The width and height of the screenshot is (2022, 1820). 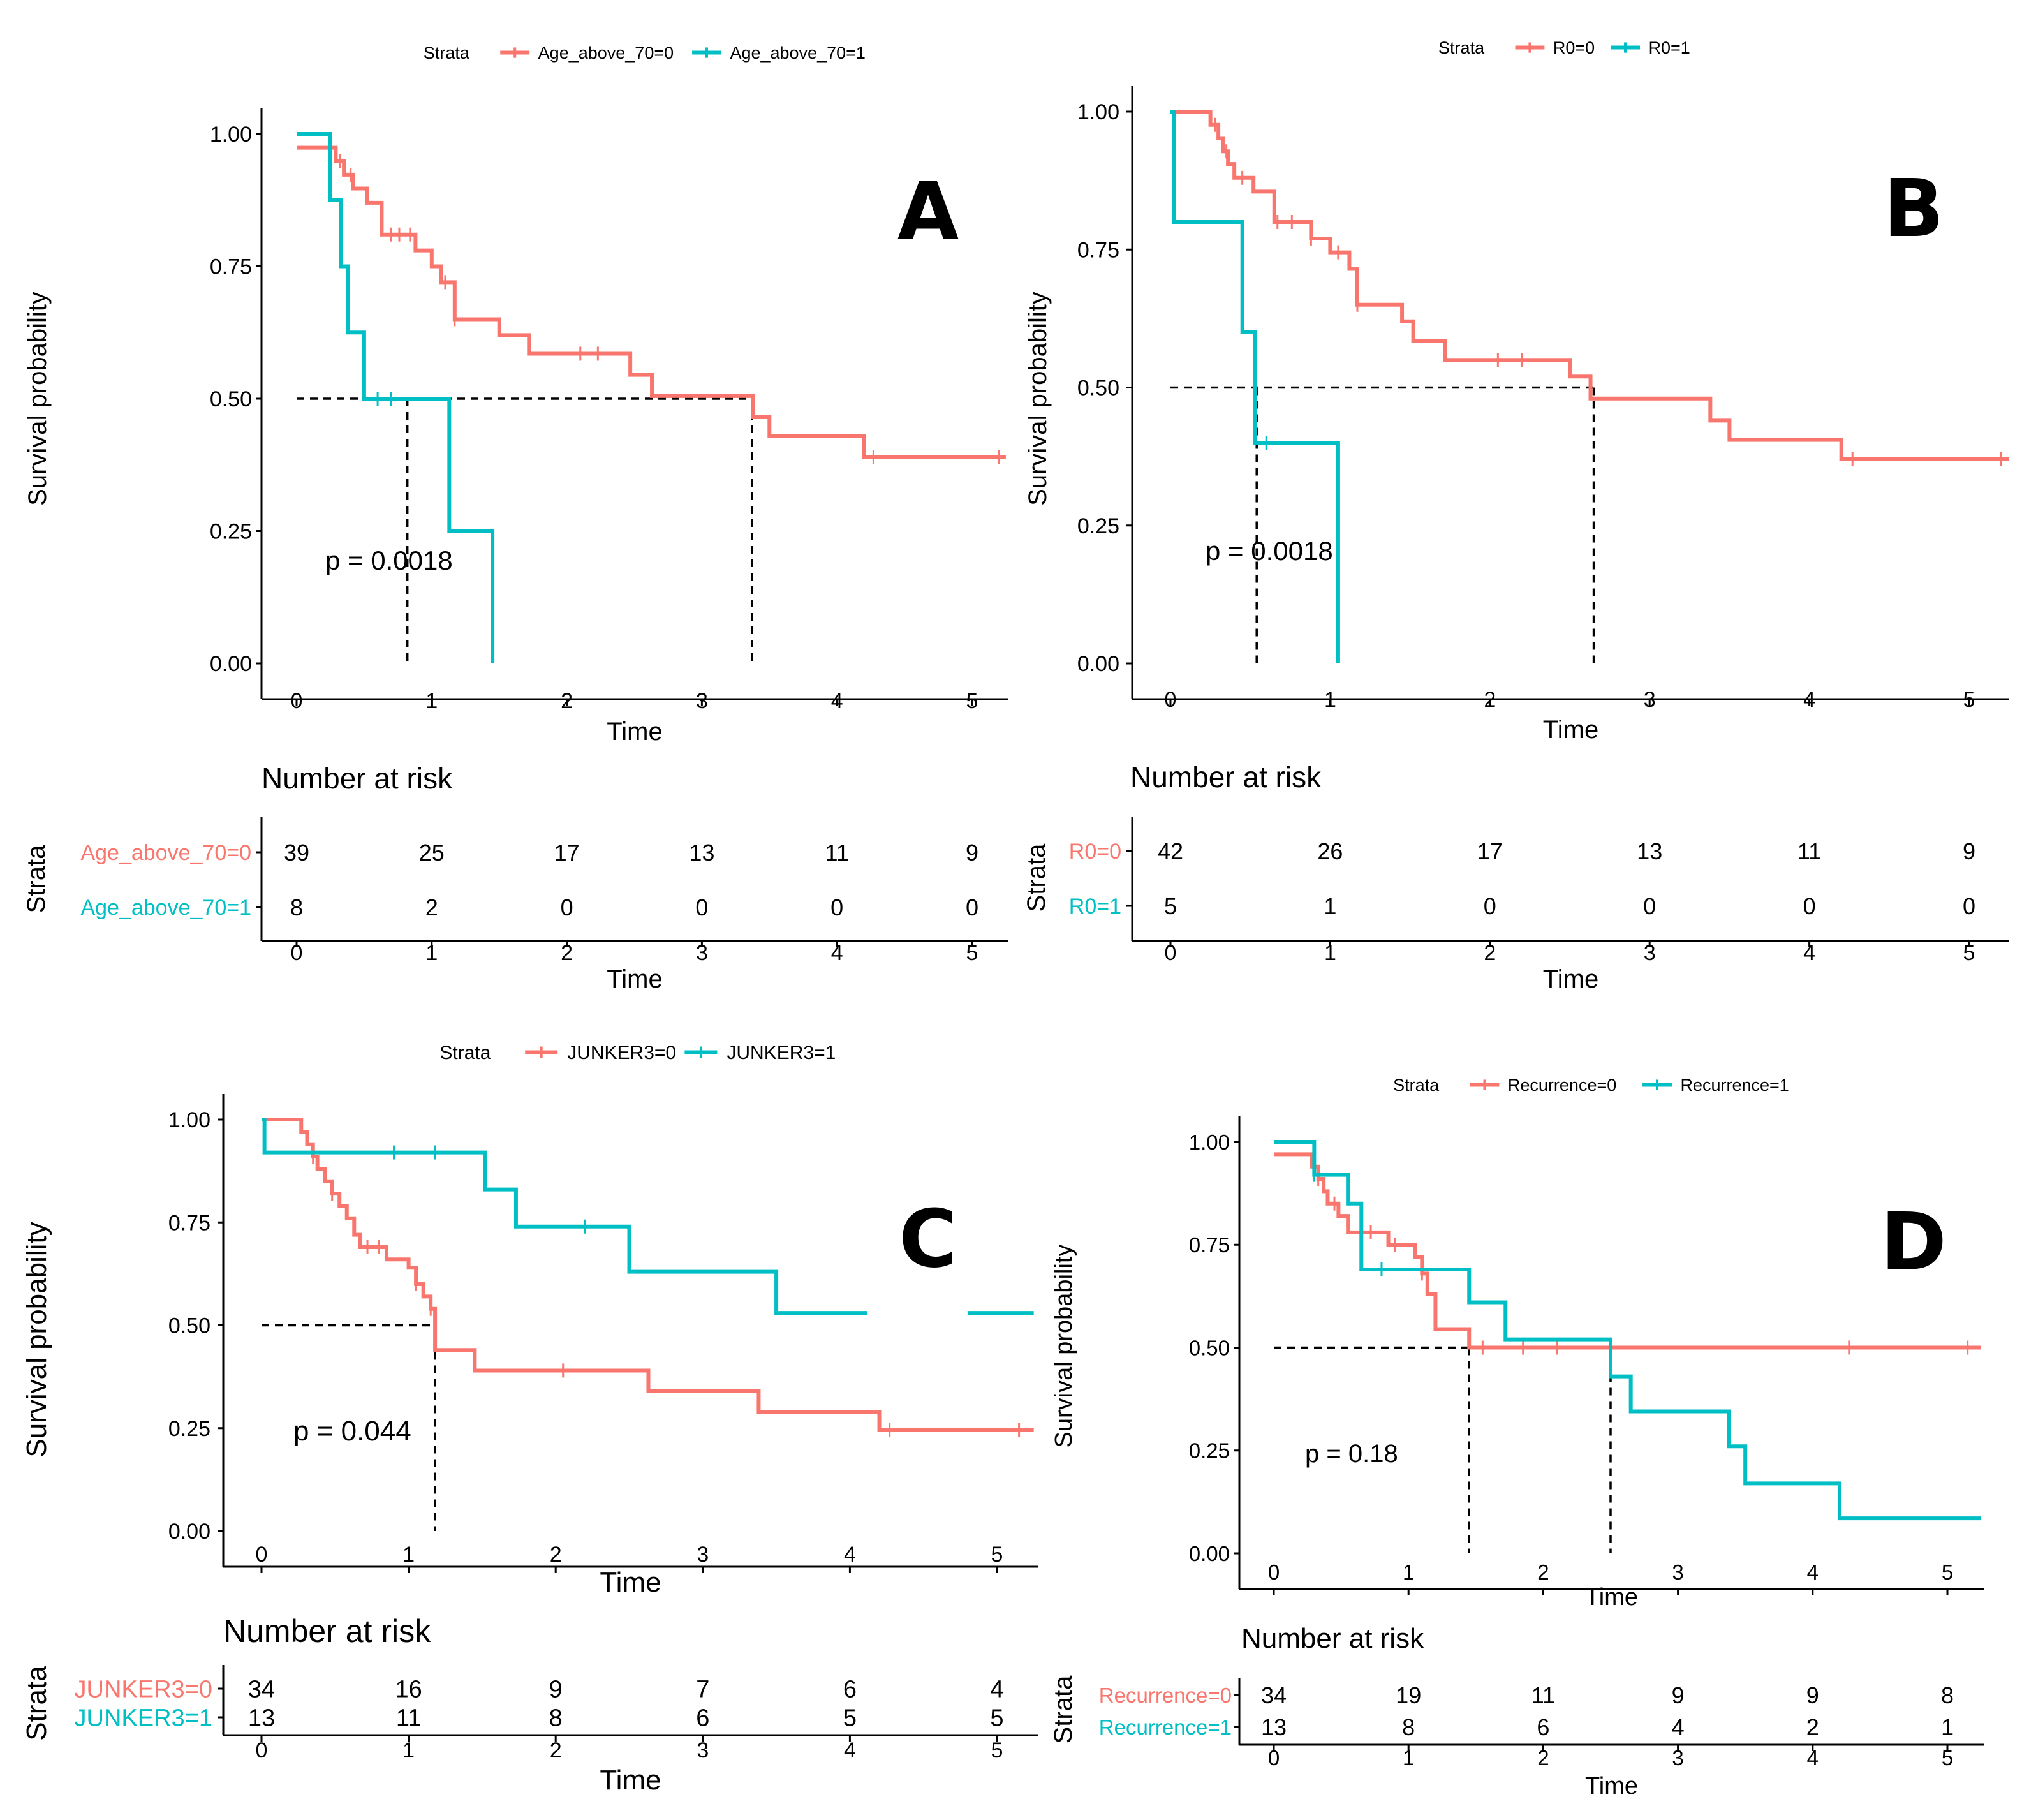 What do you see at coordinates (1330, 851) in the screenshot?
I see `risk-value: 26` at bounding box center [1330, 851].